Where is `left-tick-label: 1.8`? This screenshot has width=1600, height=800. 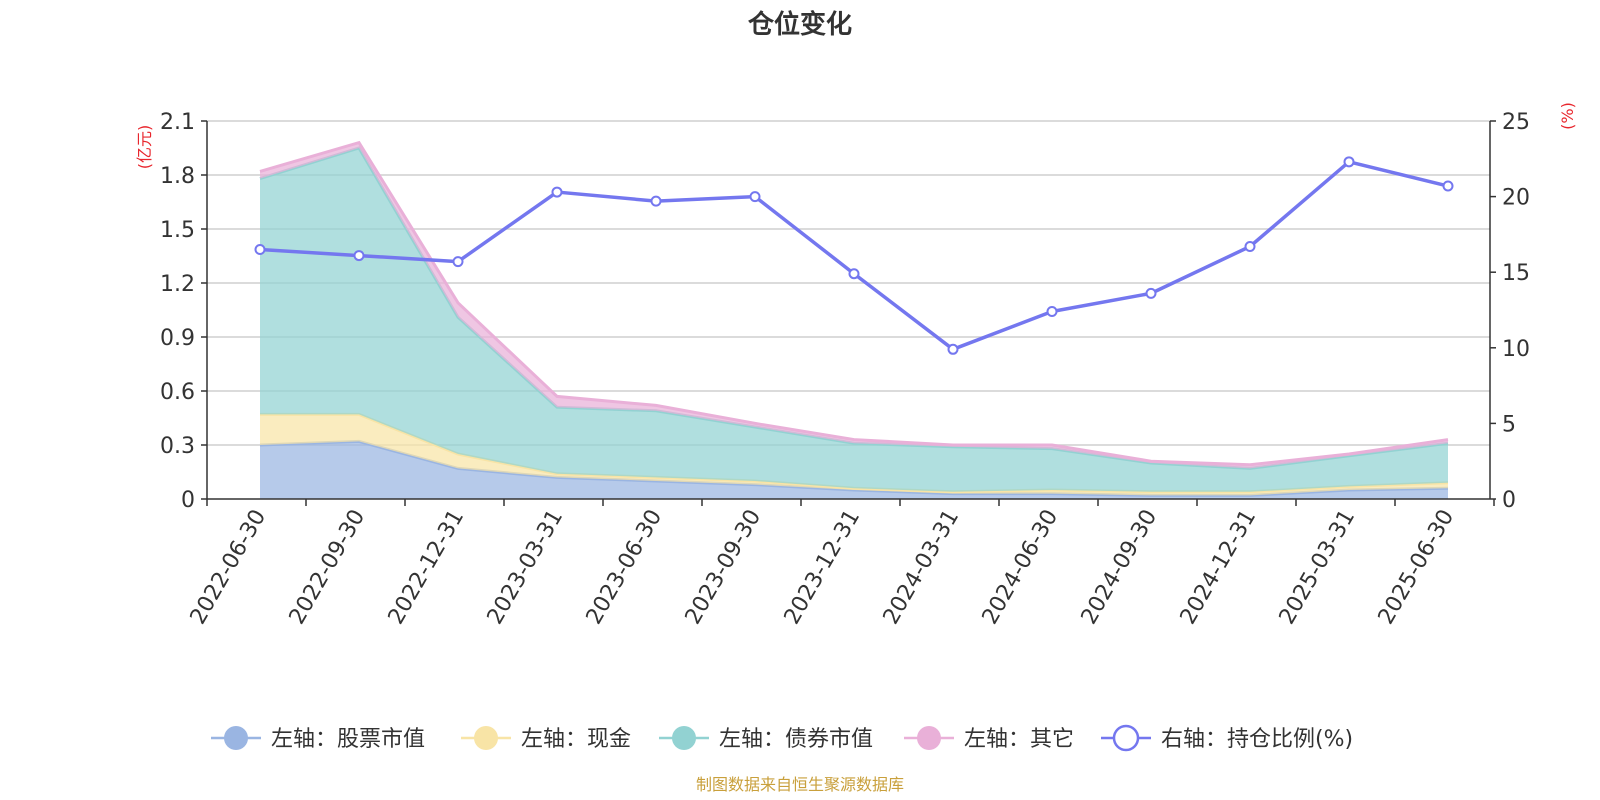 left-tick-label: 1.8 is located at coordinates (177, 176).